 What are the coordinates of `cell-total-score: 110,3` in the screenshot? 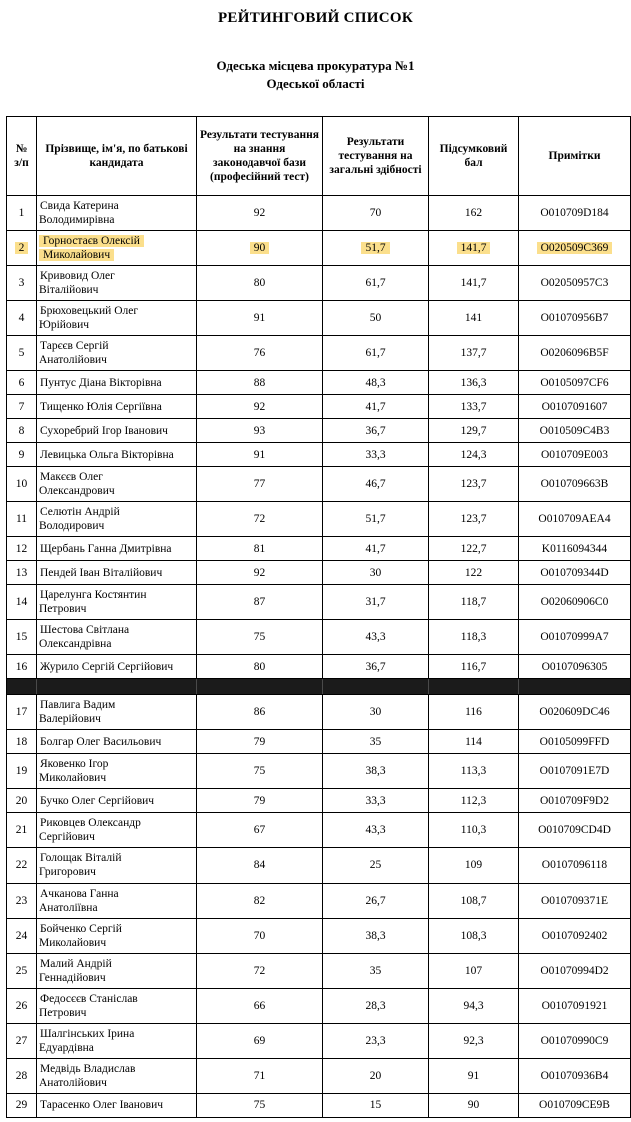 It's located at (473, 830).